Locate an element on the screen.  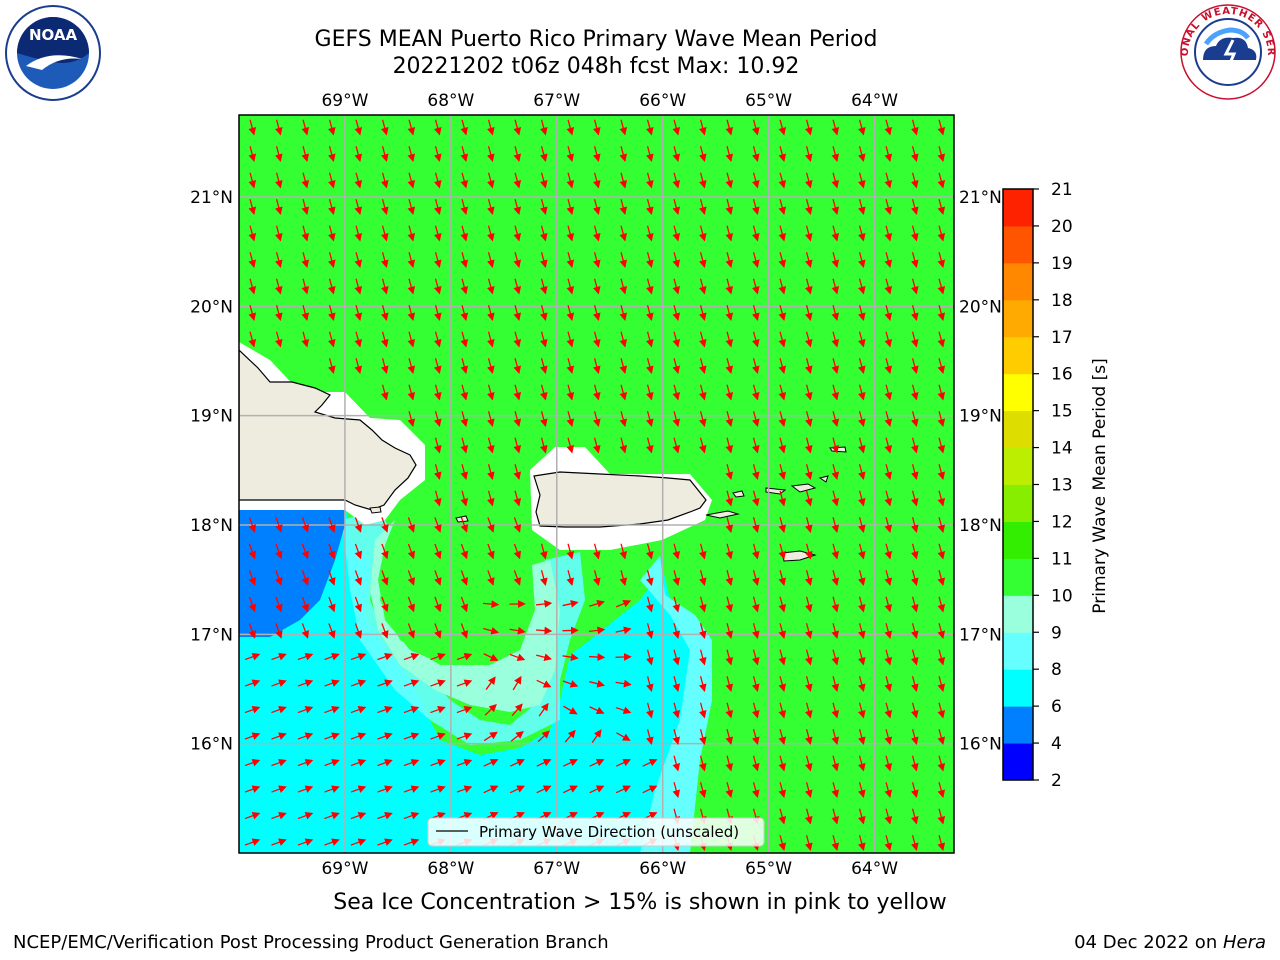
lat-tick-label: 19°N is located at coordinates (980, 417).